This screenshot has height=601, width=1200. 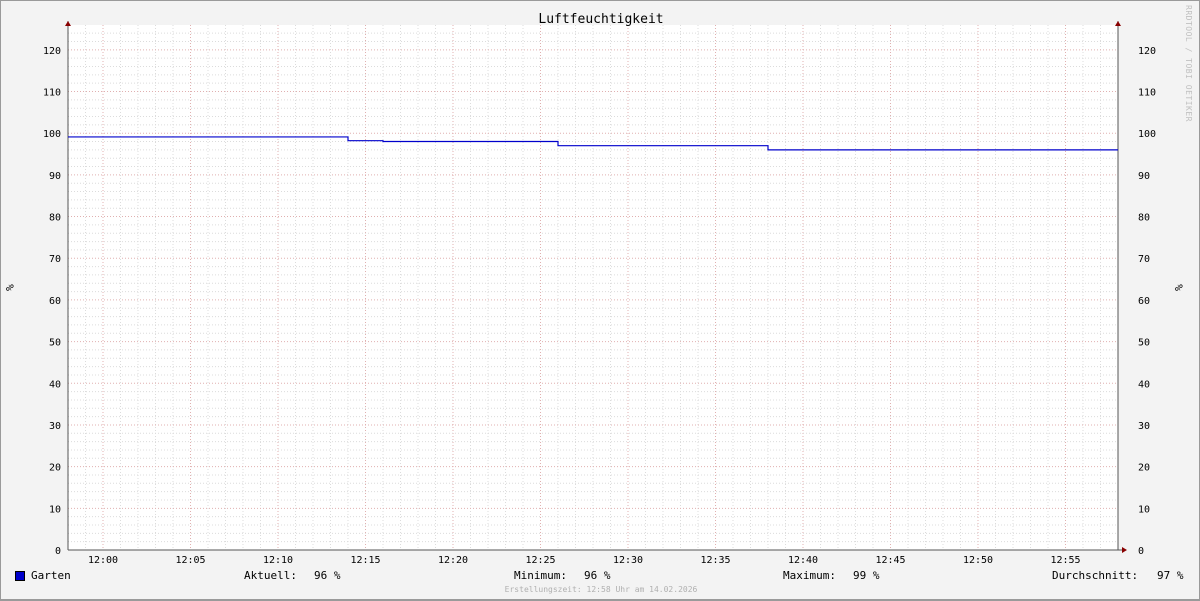 I want to click on series-line-garten, so click(x=593, y=143).